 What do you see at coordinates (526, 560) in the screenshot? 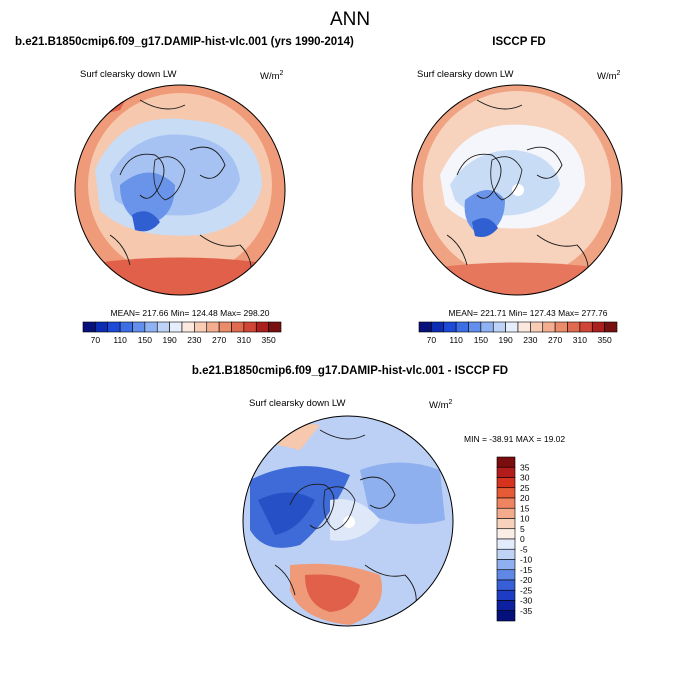
I see `panel3-colorbar-tick-label: -10` at bounding box center [526, 560].